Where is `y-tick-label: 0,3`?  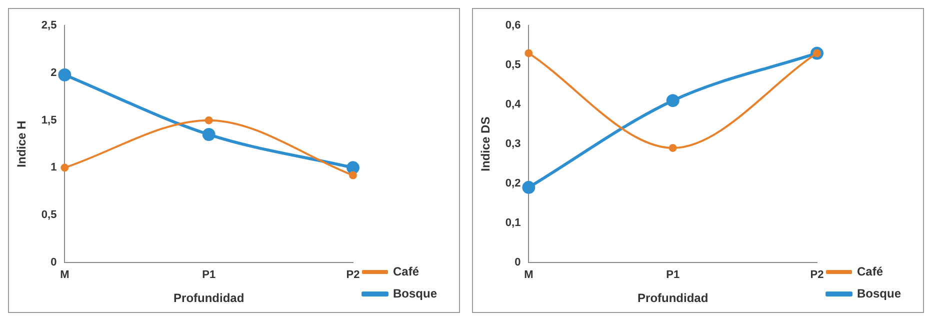
y-tick-label: 0,3 is located at coordinates (513, 144).